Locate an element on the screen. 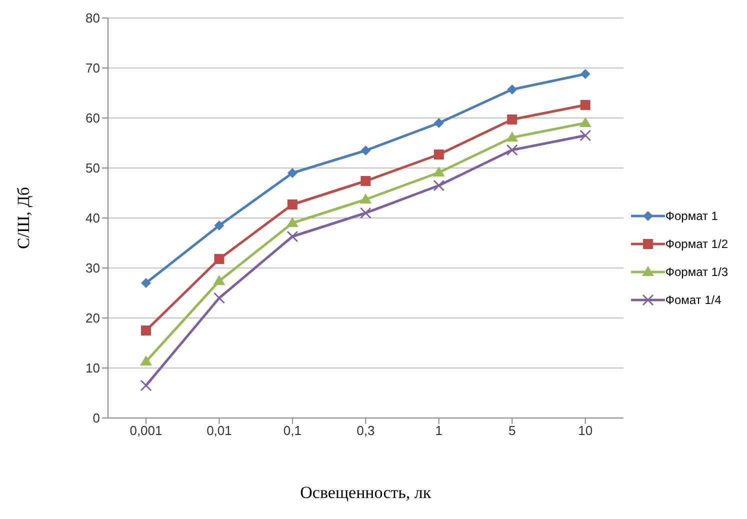 The height and width of the screenshot is (519, 747). y-tick-label: 60 is located at coordinates (93, 118).